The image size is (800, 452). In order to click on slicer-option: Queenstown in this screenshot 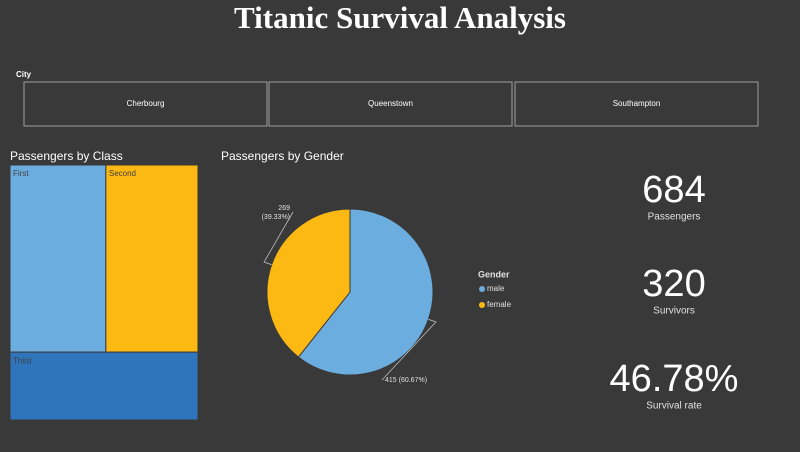, I will do `click(390, 103)`.